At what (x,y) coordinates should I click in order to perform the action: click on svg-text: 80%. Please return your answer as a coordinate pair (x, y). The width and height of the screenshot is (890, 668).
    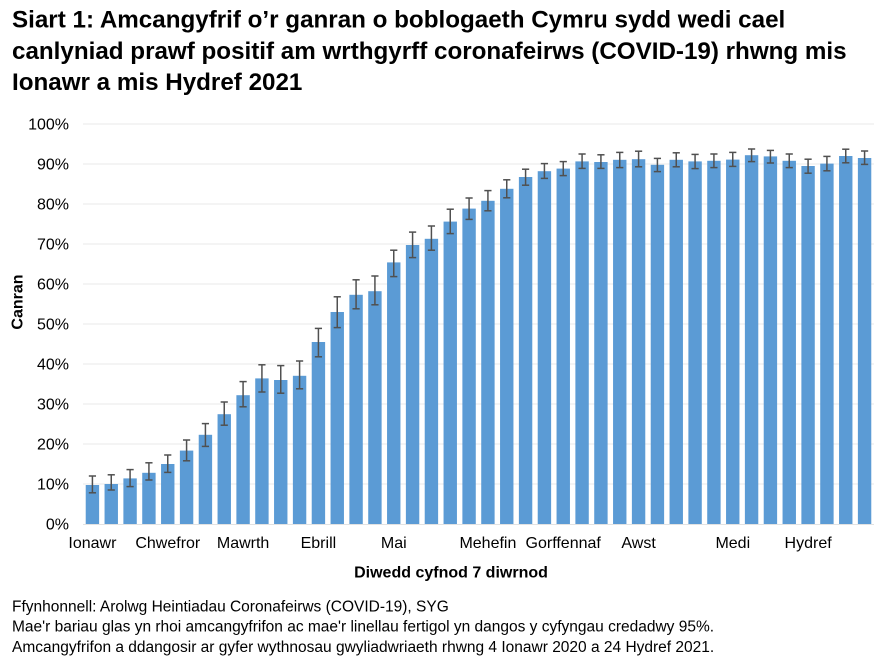
    Looking at the image, I should click on (53, 204).